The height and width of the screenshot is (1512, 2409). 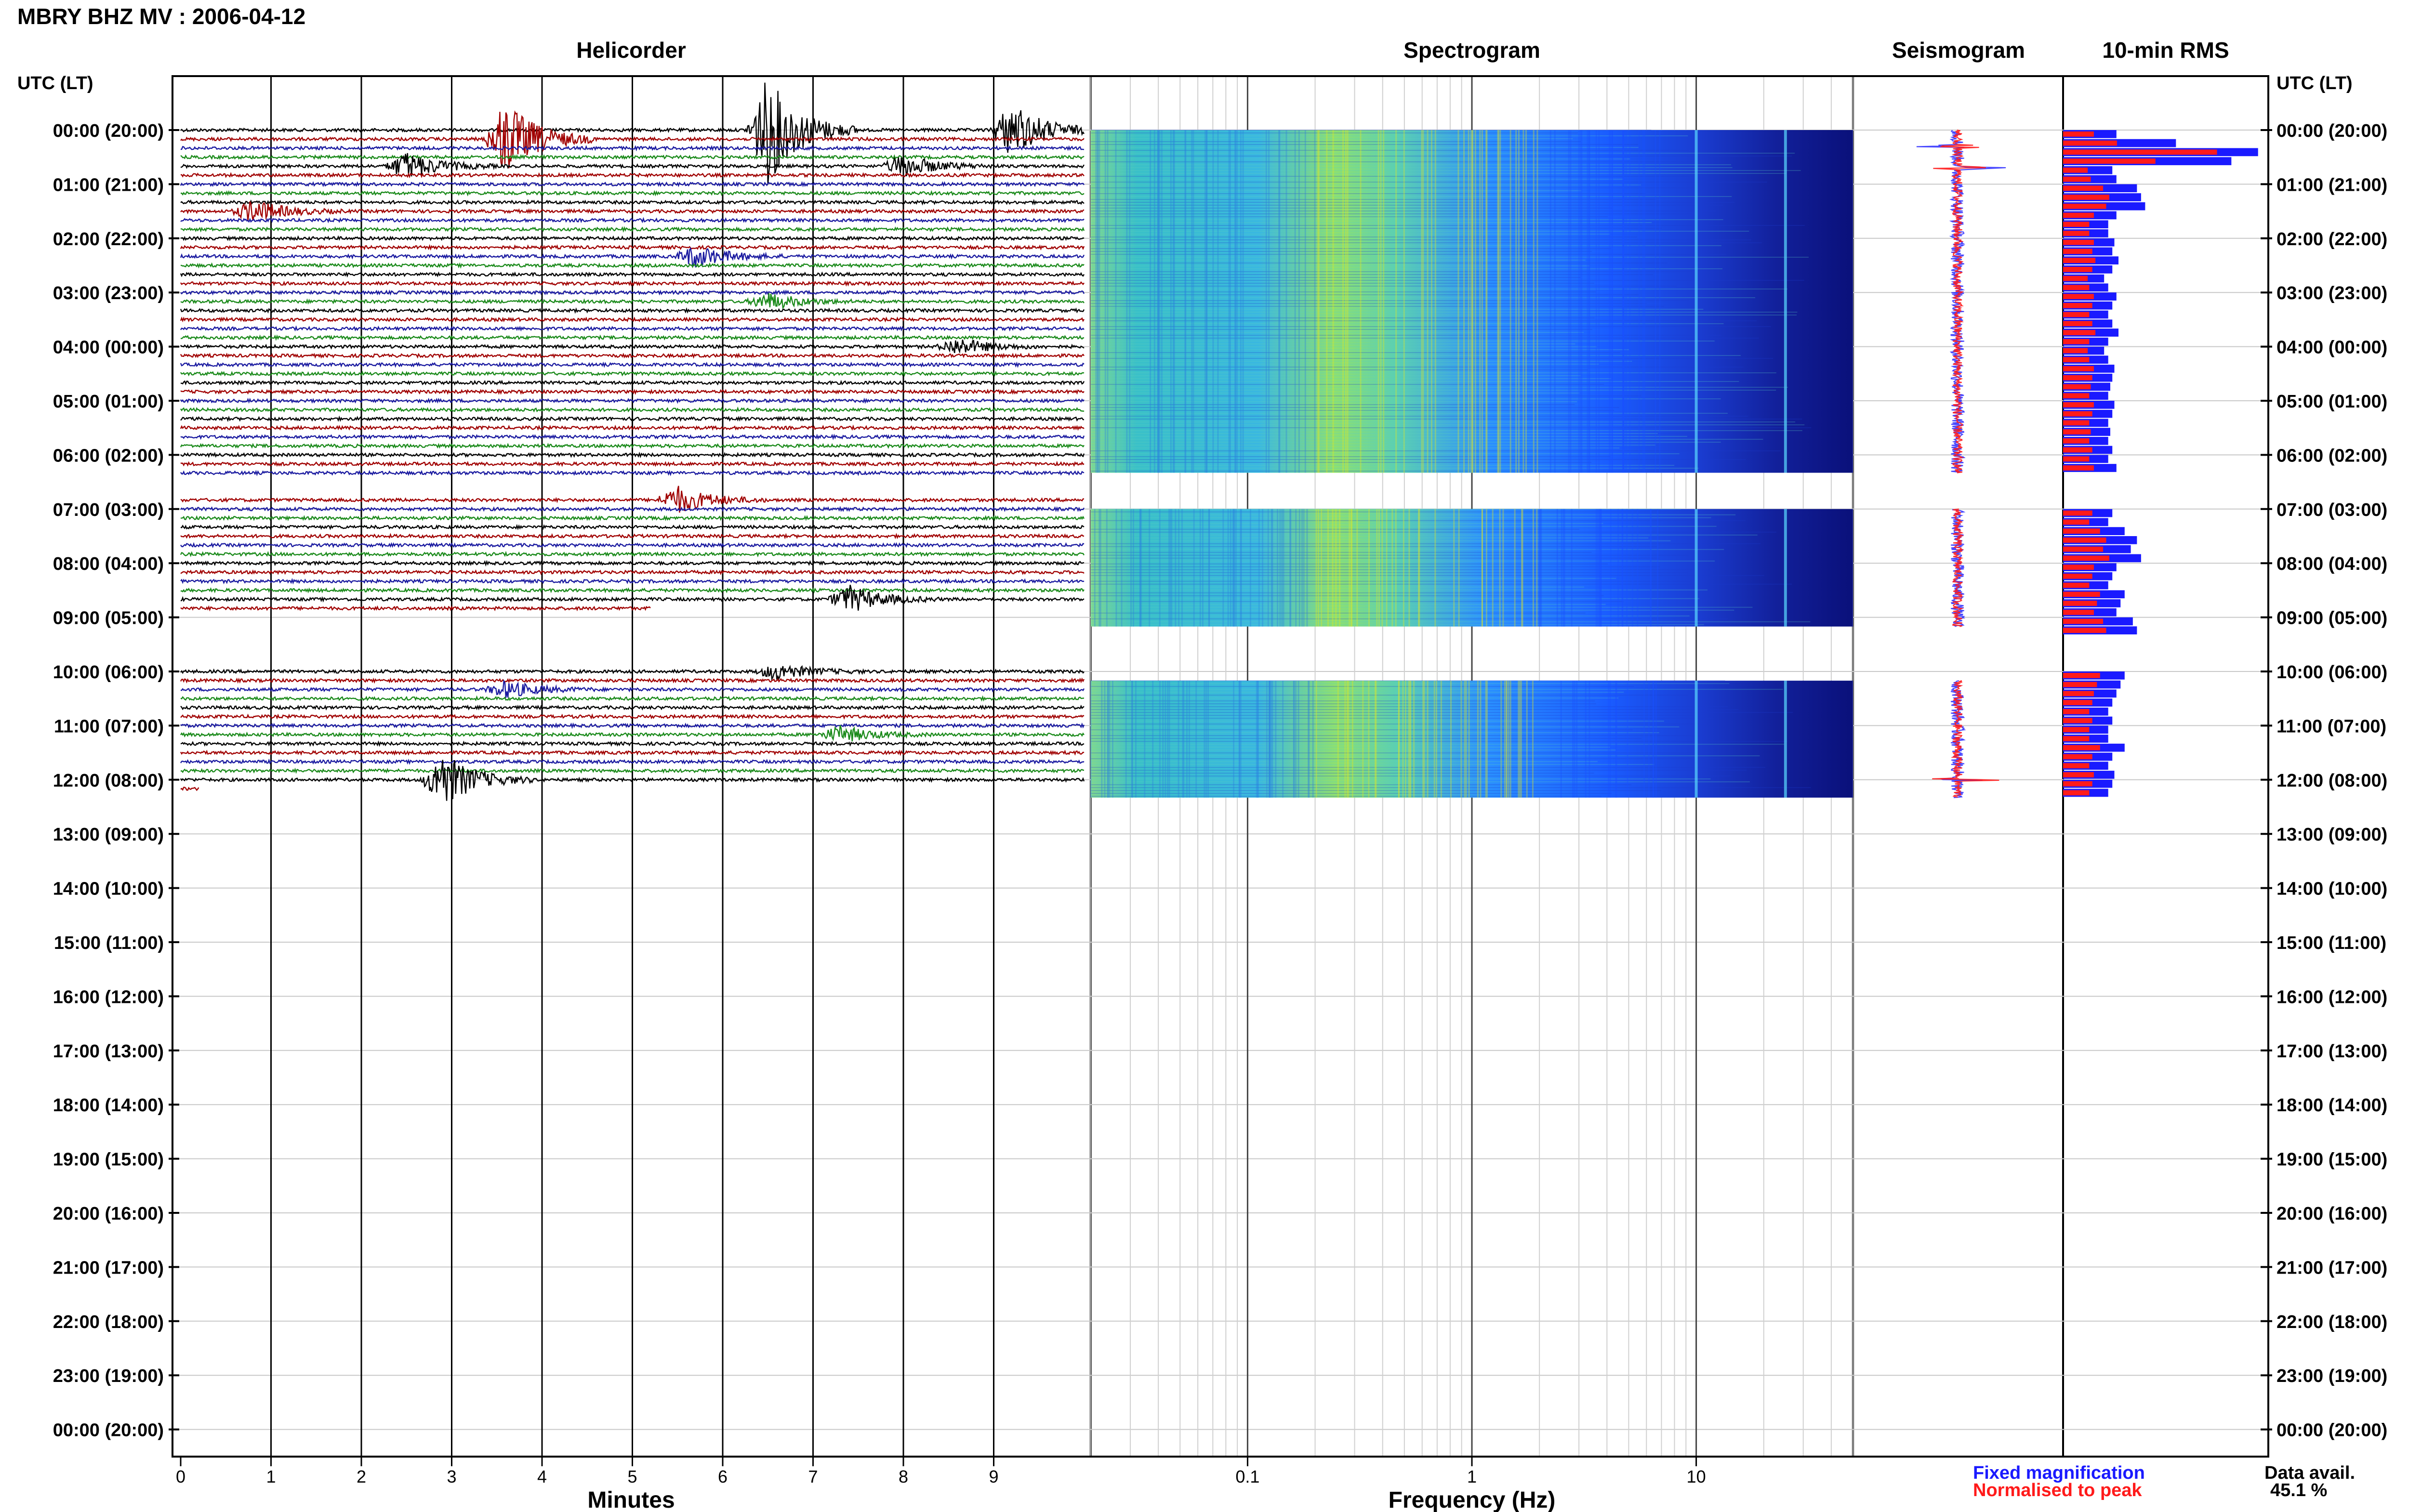 What do you see at coordinates (1472, 739) in the screenshot?
I see `spectrogram-block` at bounding box center [1472, 739].